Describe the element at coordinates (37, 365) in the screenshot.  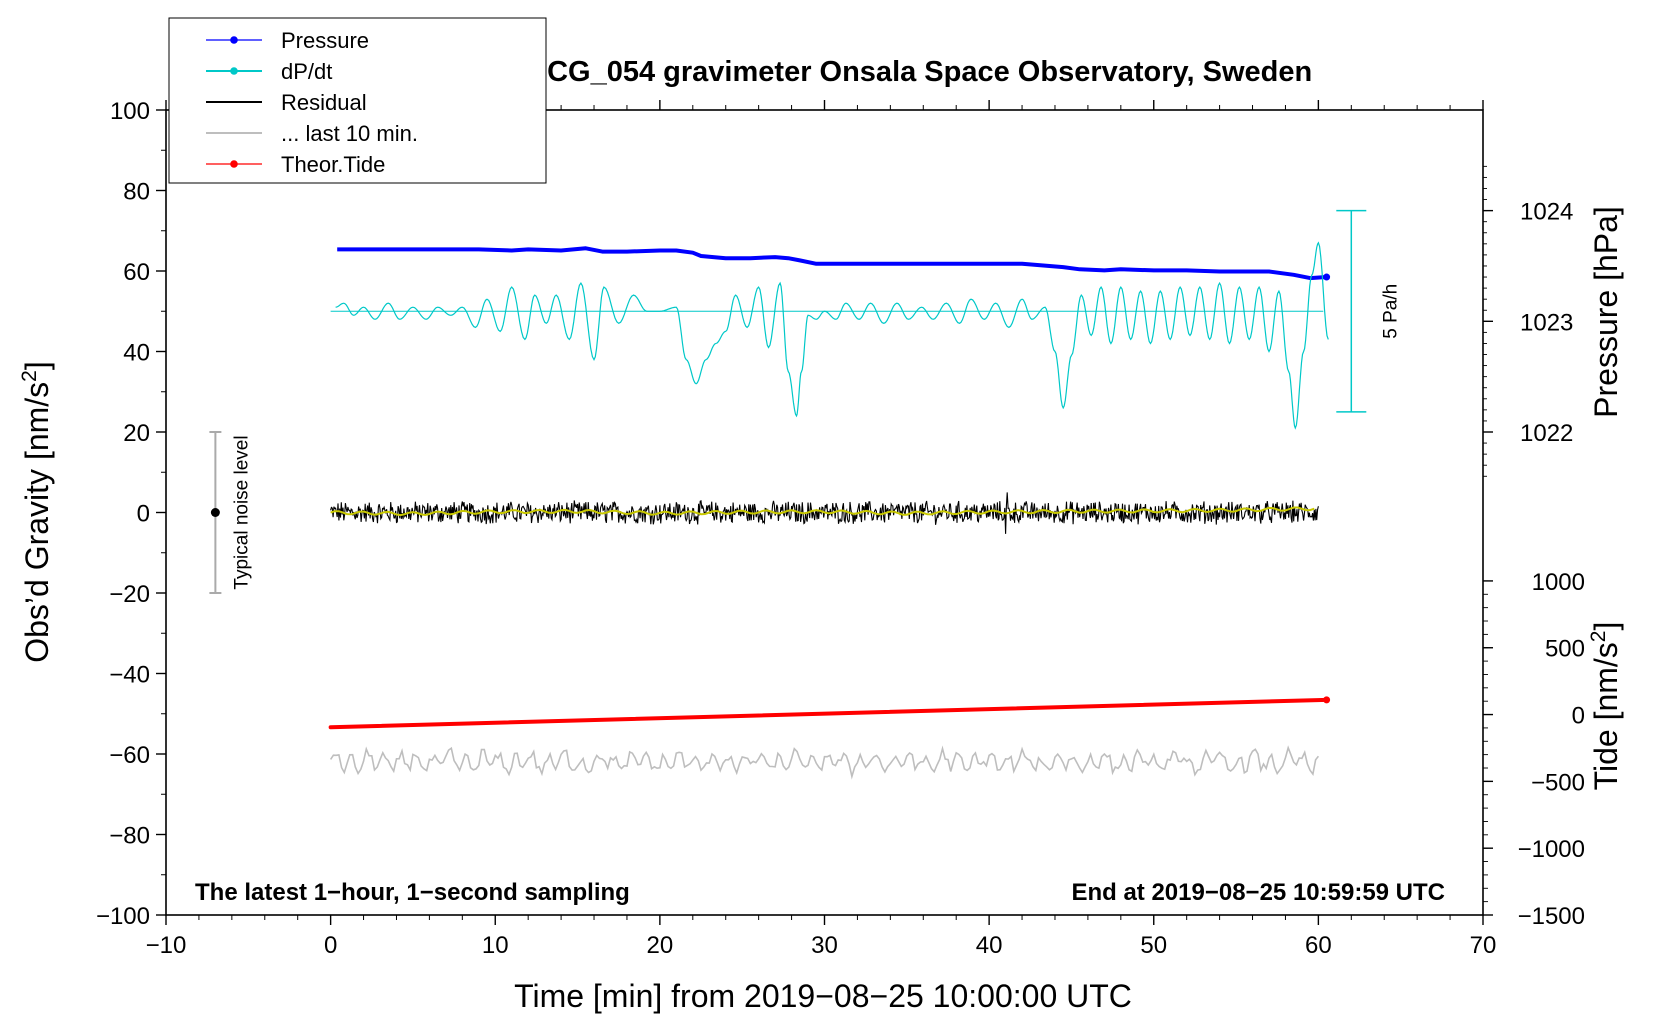
I see `y-axis-label-end: ]` at that location.